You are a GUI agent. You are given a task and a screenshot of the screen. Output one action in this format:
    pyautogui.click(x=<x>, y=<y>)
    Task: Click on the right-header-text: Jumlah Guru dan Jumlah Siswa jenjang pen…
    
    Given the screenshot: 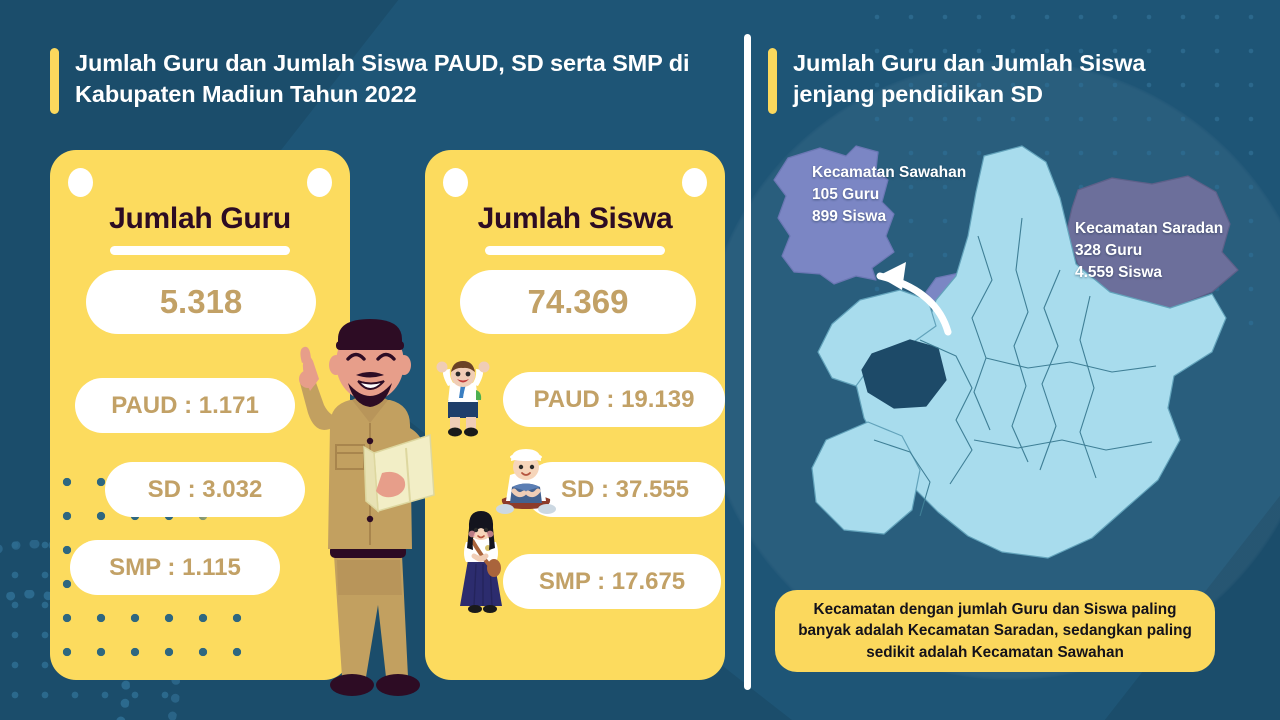 What is the action you would take?
    pyautogui.click(x=969, y=79)
    